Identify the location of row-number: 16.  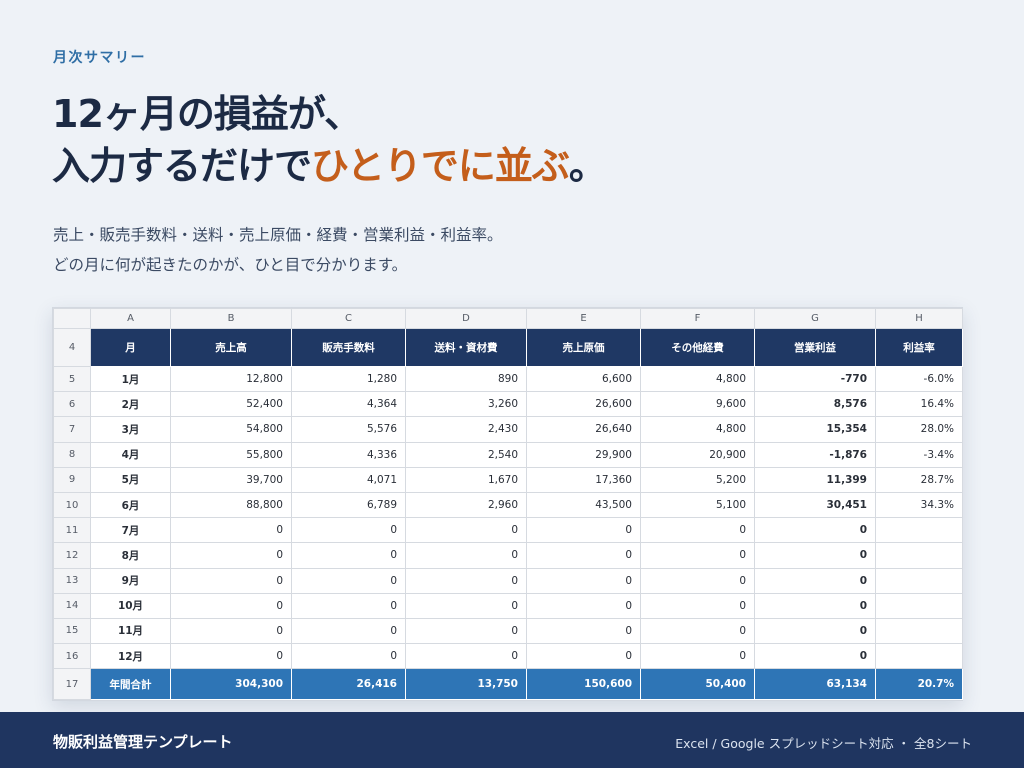
(72, 656).